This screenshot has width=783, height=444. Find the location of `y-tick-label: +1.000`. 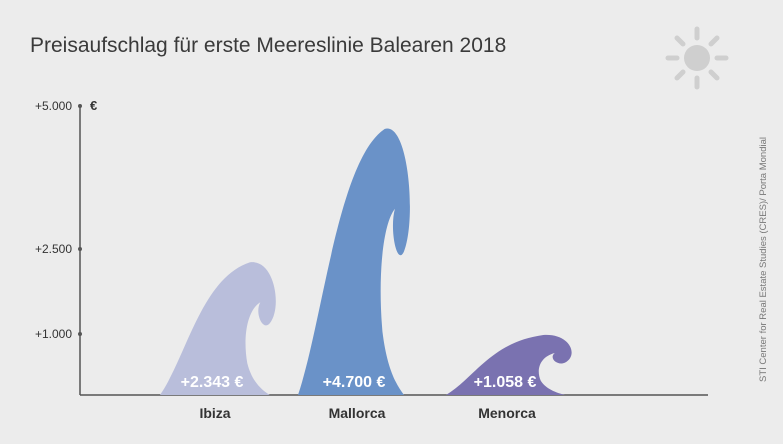

y-tick-label: +1.000 is located at coordinates (53, 334).